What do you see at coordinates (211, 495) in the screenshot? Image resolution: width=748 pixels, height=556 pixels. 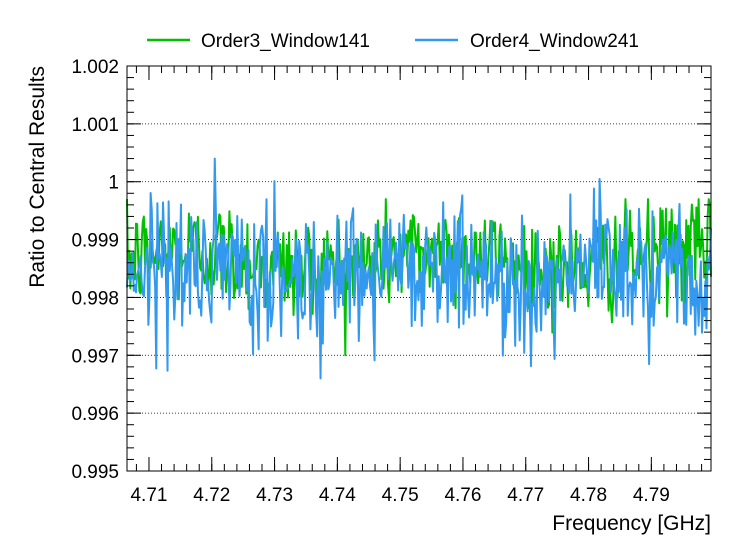 I see `x-tick-label: 4.72` at bounding box center [211, 495].